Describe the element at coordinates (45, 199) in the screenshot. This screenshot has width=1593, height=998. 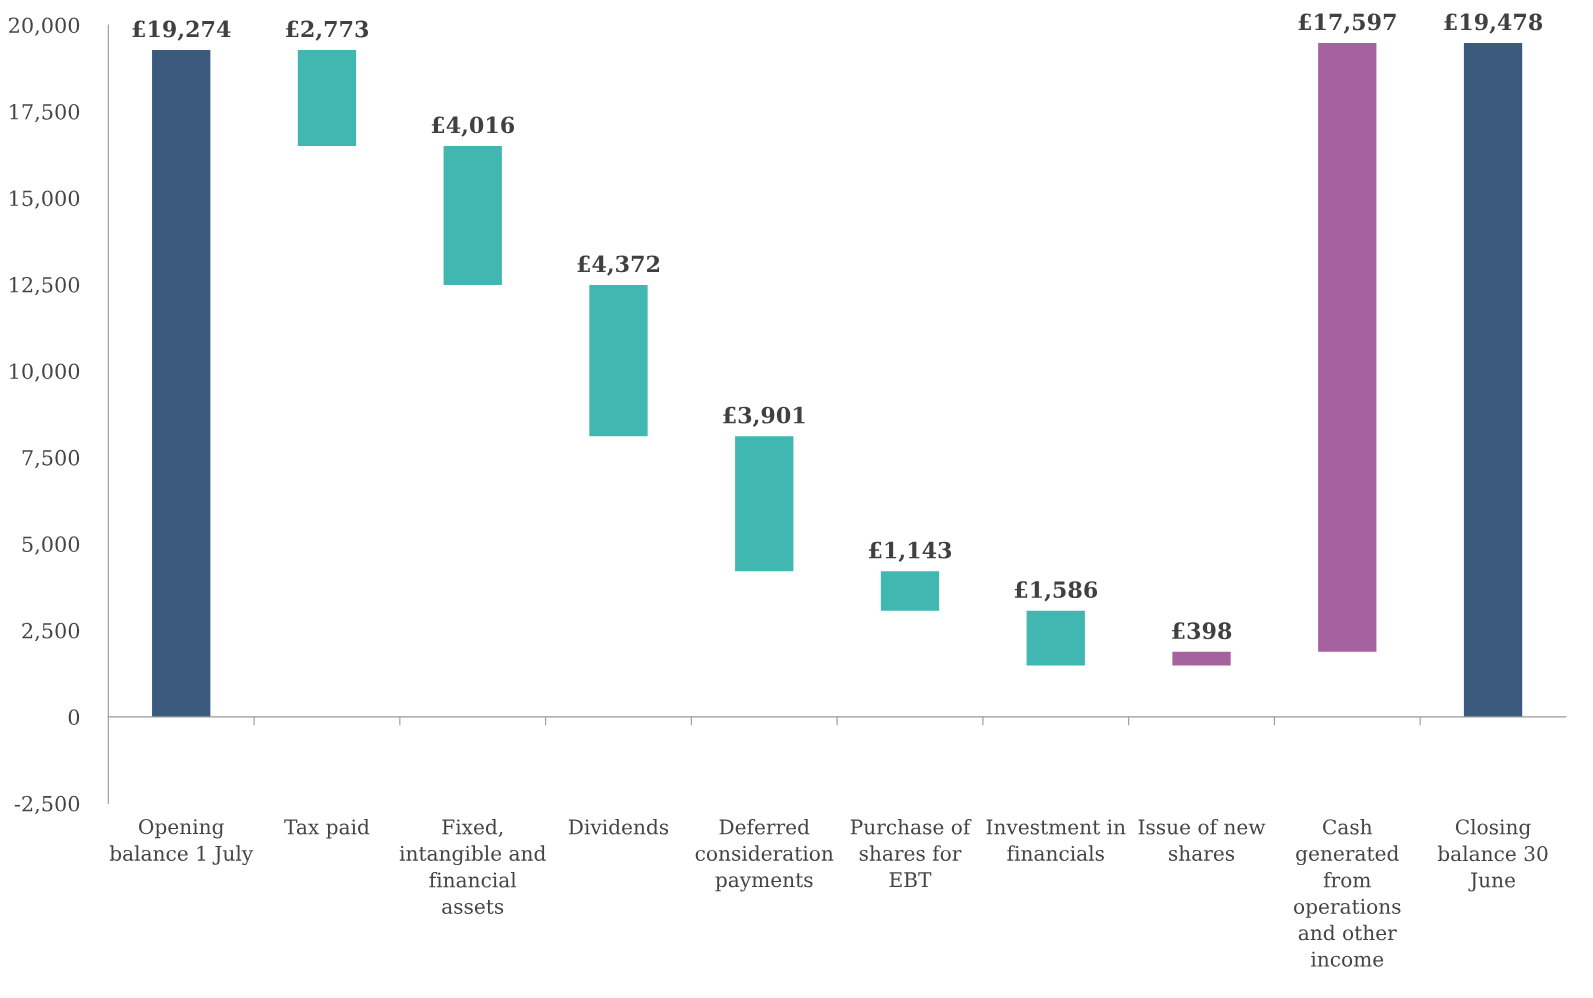
I see `y-tick-label: 15,000` at that location.